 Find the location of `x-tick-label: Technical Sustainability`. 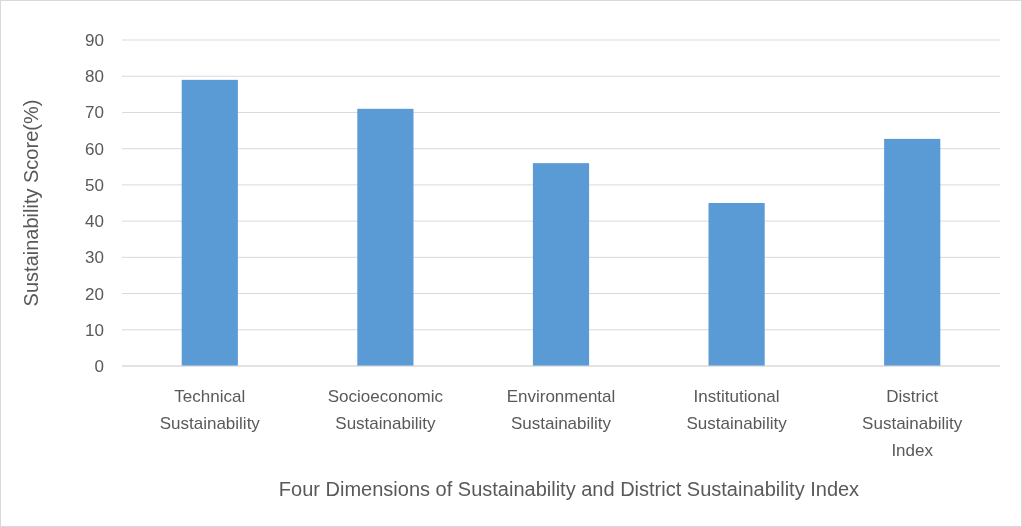

x-tick-label: Technical Sustainability is located at coordinates (210, 410).